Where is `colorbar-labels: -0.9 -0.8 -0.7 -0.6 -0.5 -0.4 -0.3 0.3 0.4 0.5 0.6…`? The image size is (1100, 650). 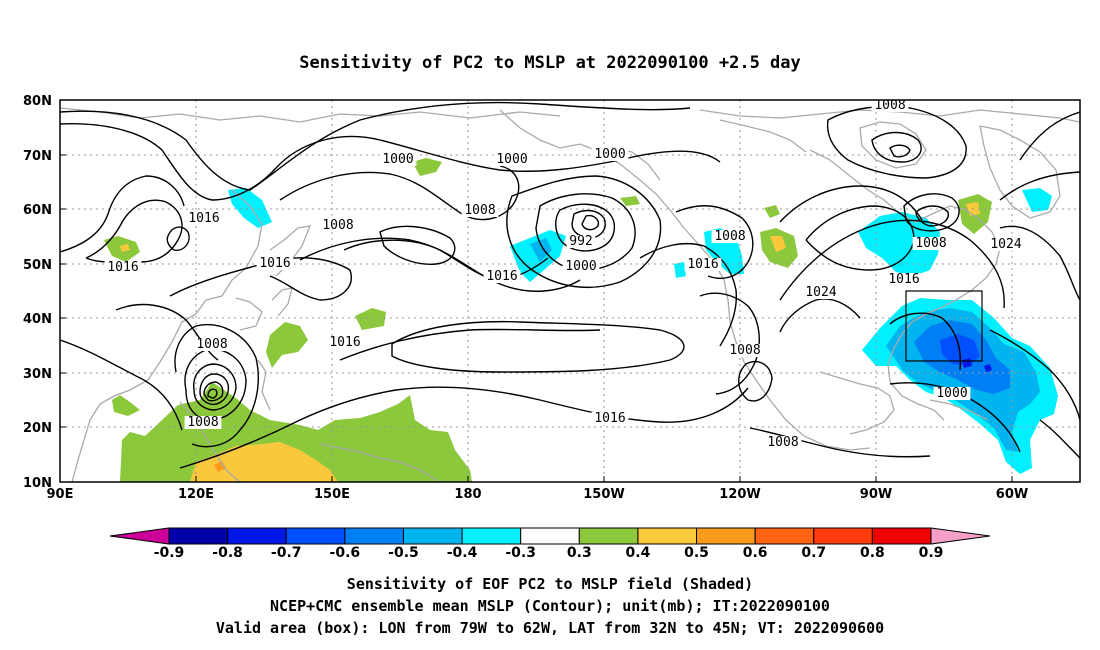 colorbar-labels: -0.9 -0.8 -0.7 -0.6 -0.5 -0.4 -0.3 0.3 0.4 0.5 0.6… is located at coordinates (549, 553).